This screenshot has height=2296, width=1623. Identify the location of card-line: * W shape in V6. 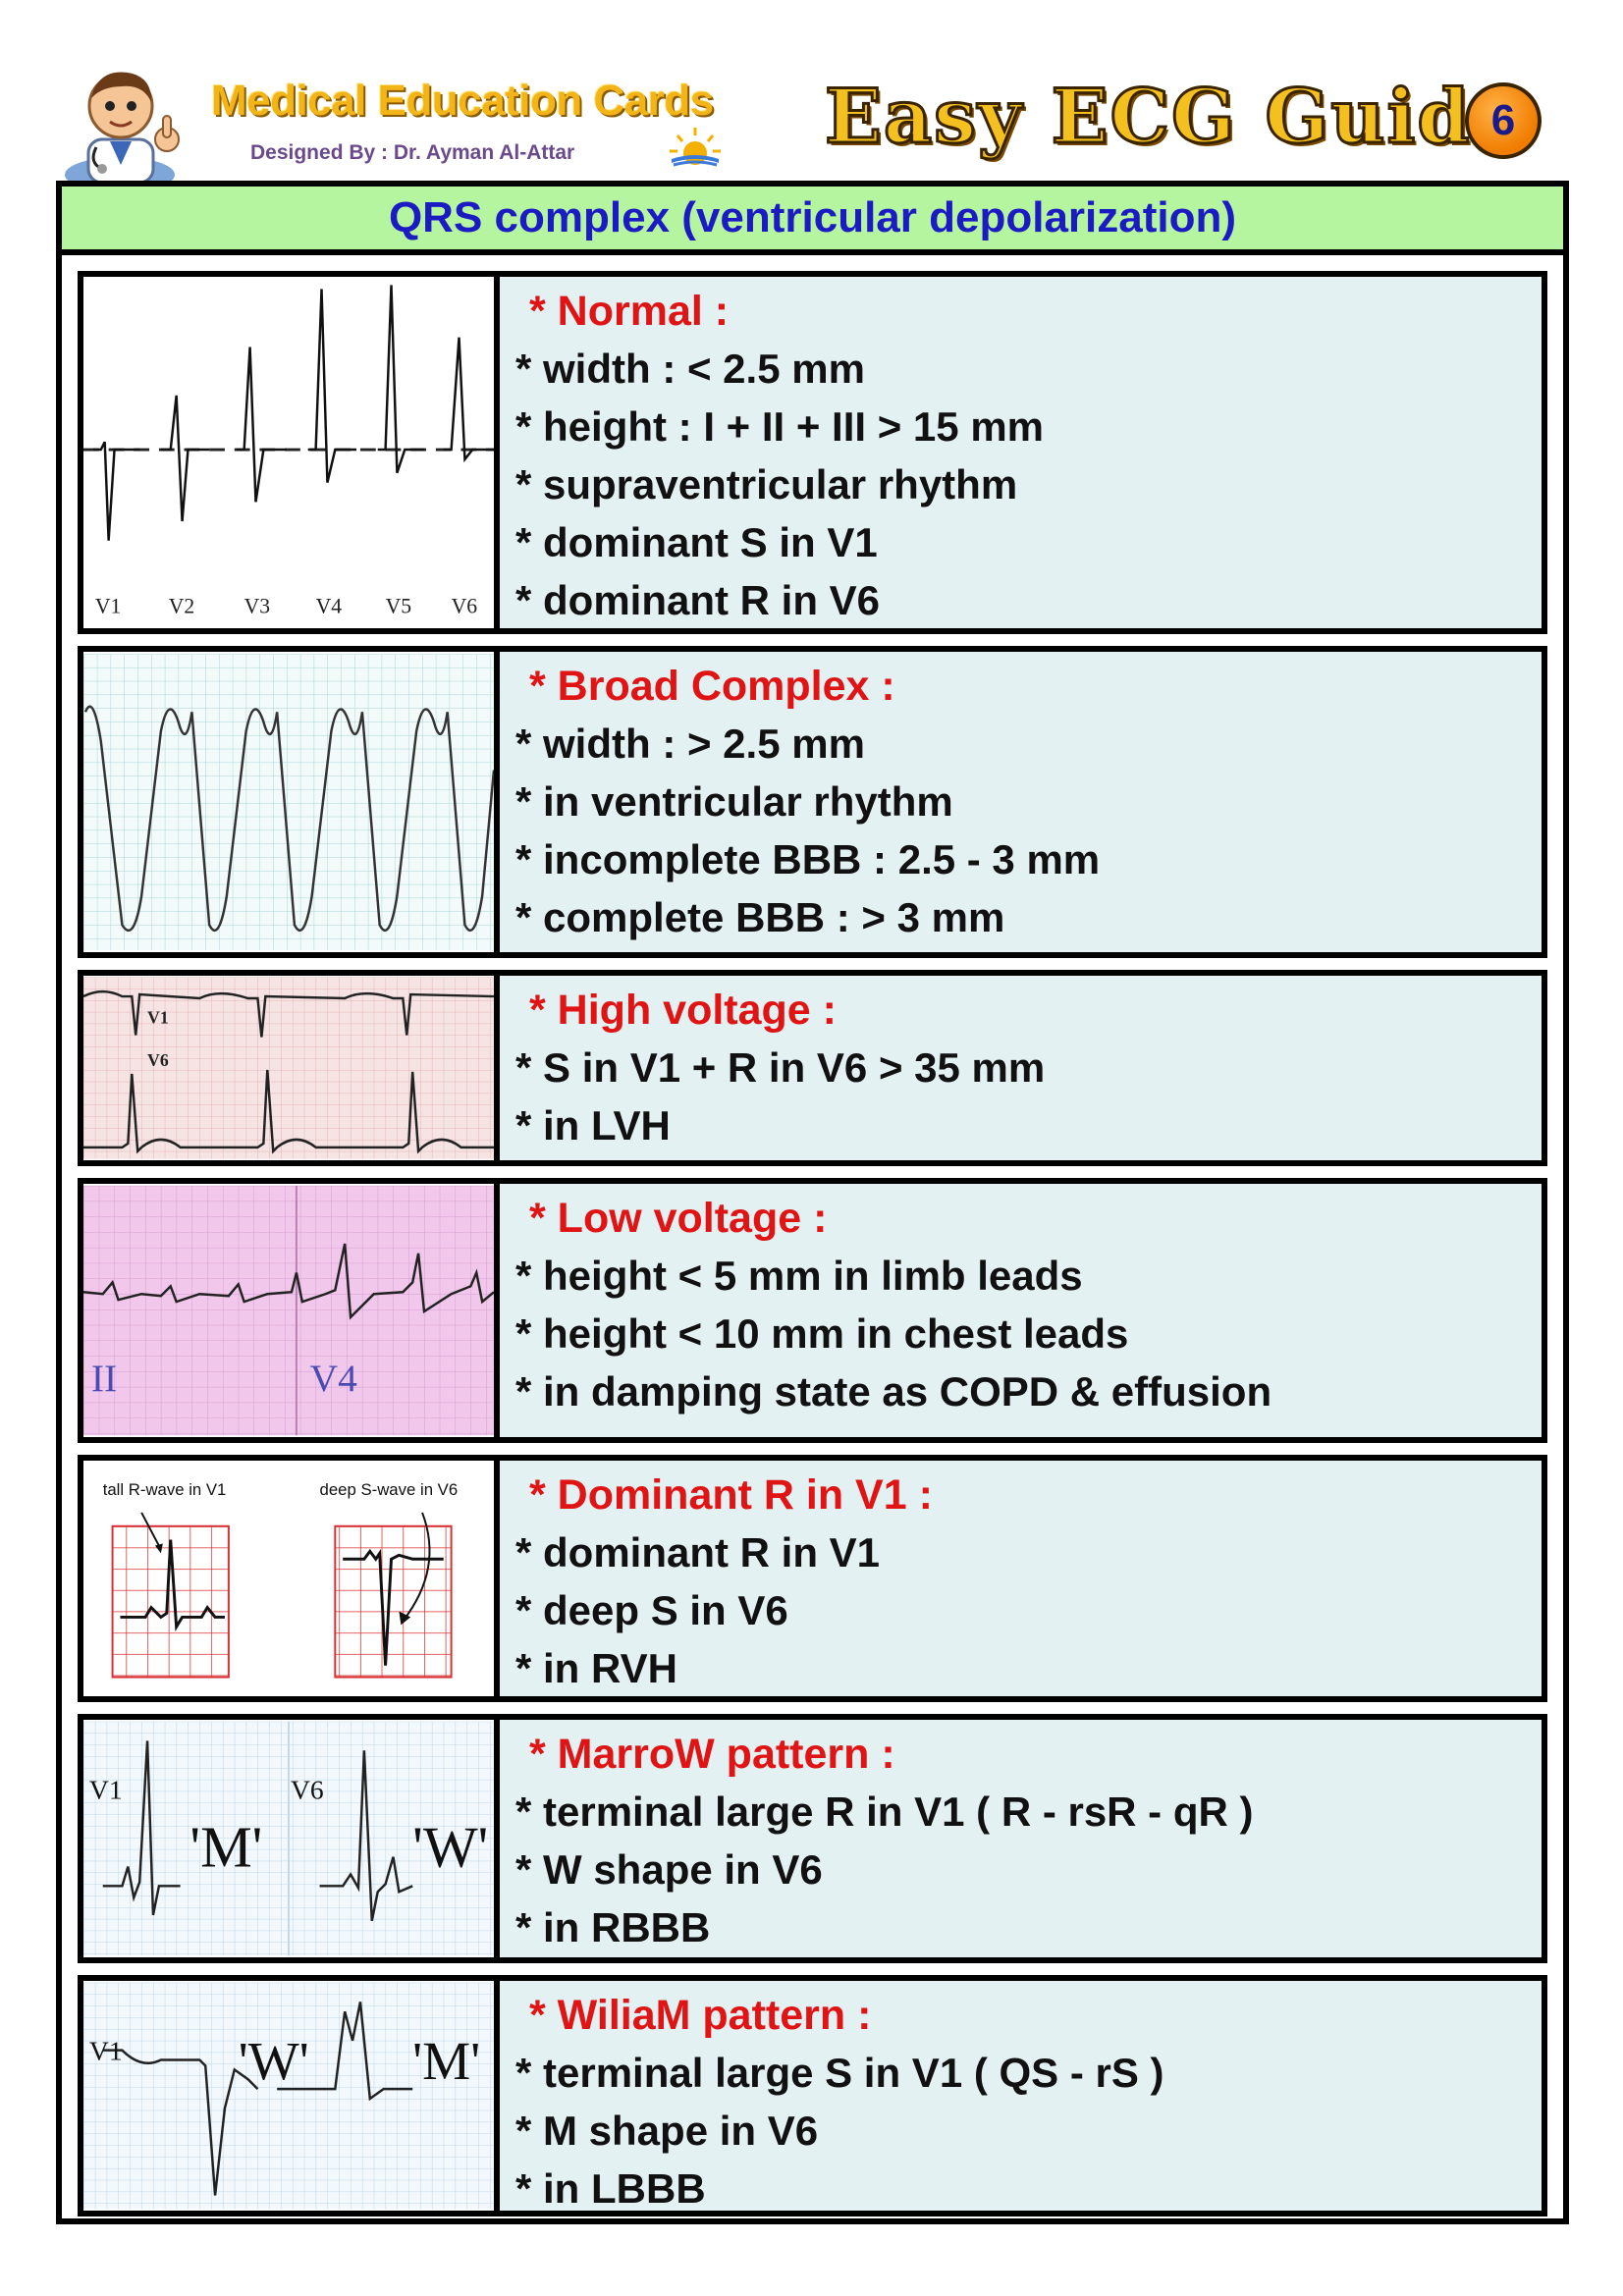
(669, 1870).